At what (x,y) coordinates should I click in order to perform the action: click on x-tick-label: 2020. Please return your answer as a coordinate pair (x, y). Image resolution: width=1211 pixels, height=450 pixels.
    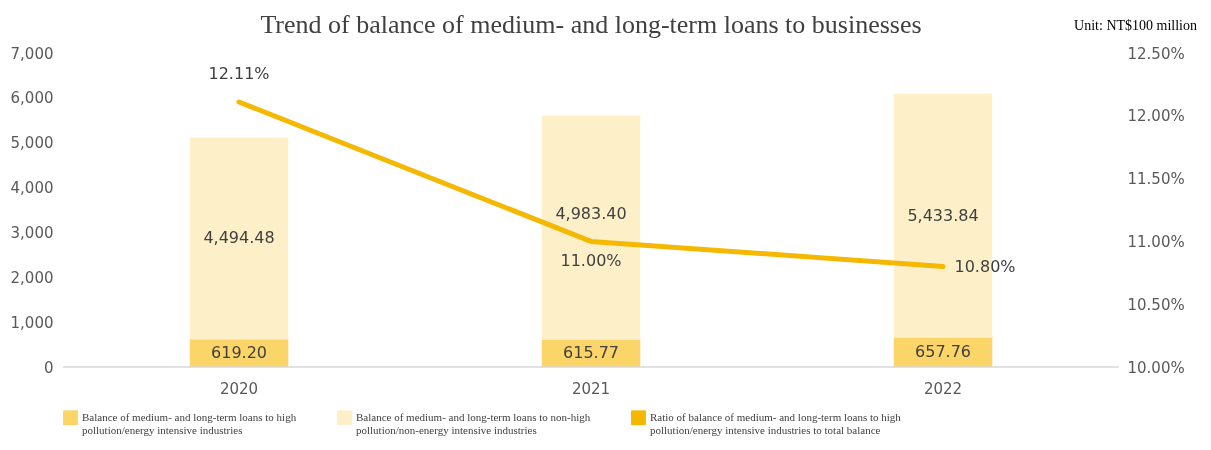
    Looking at the image, I should click on (239, 388).